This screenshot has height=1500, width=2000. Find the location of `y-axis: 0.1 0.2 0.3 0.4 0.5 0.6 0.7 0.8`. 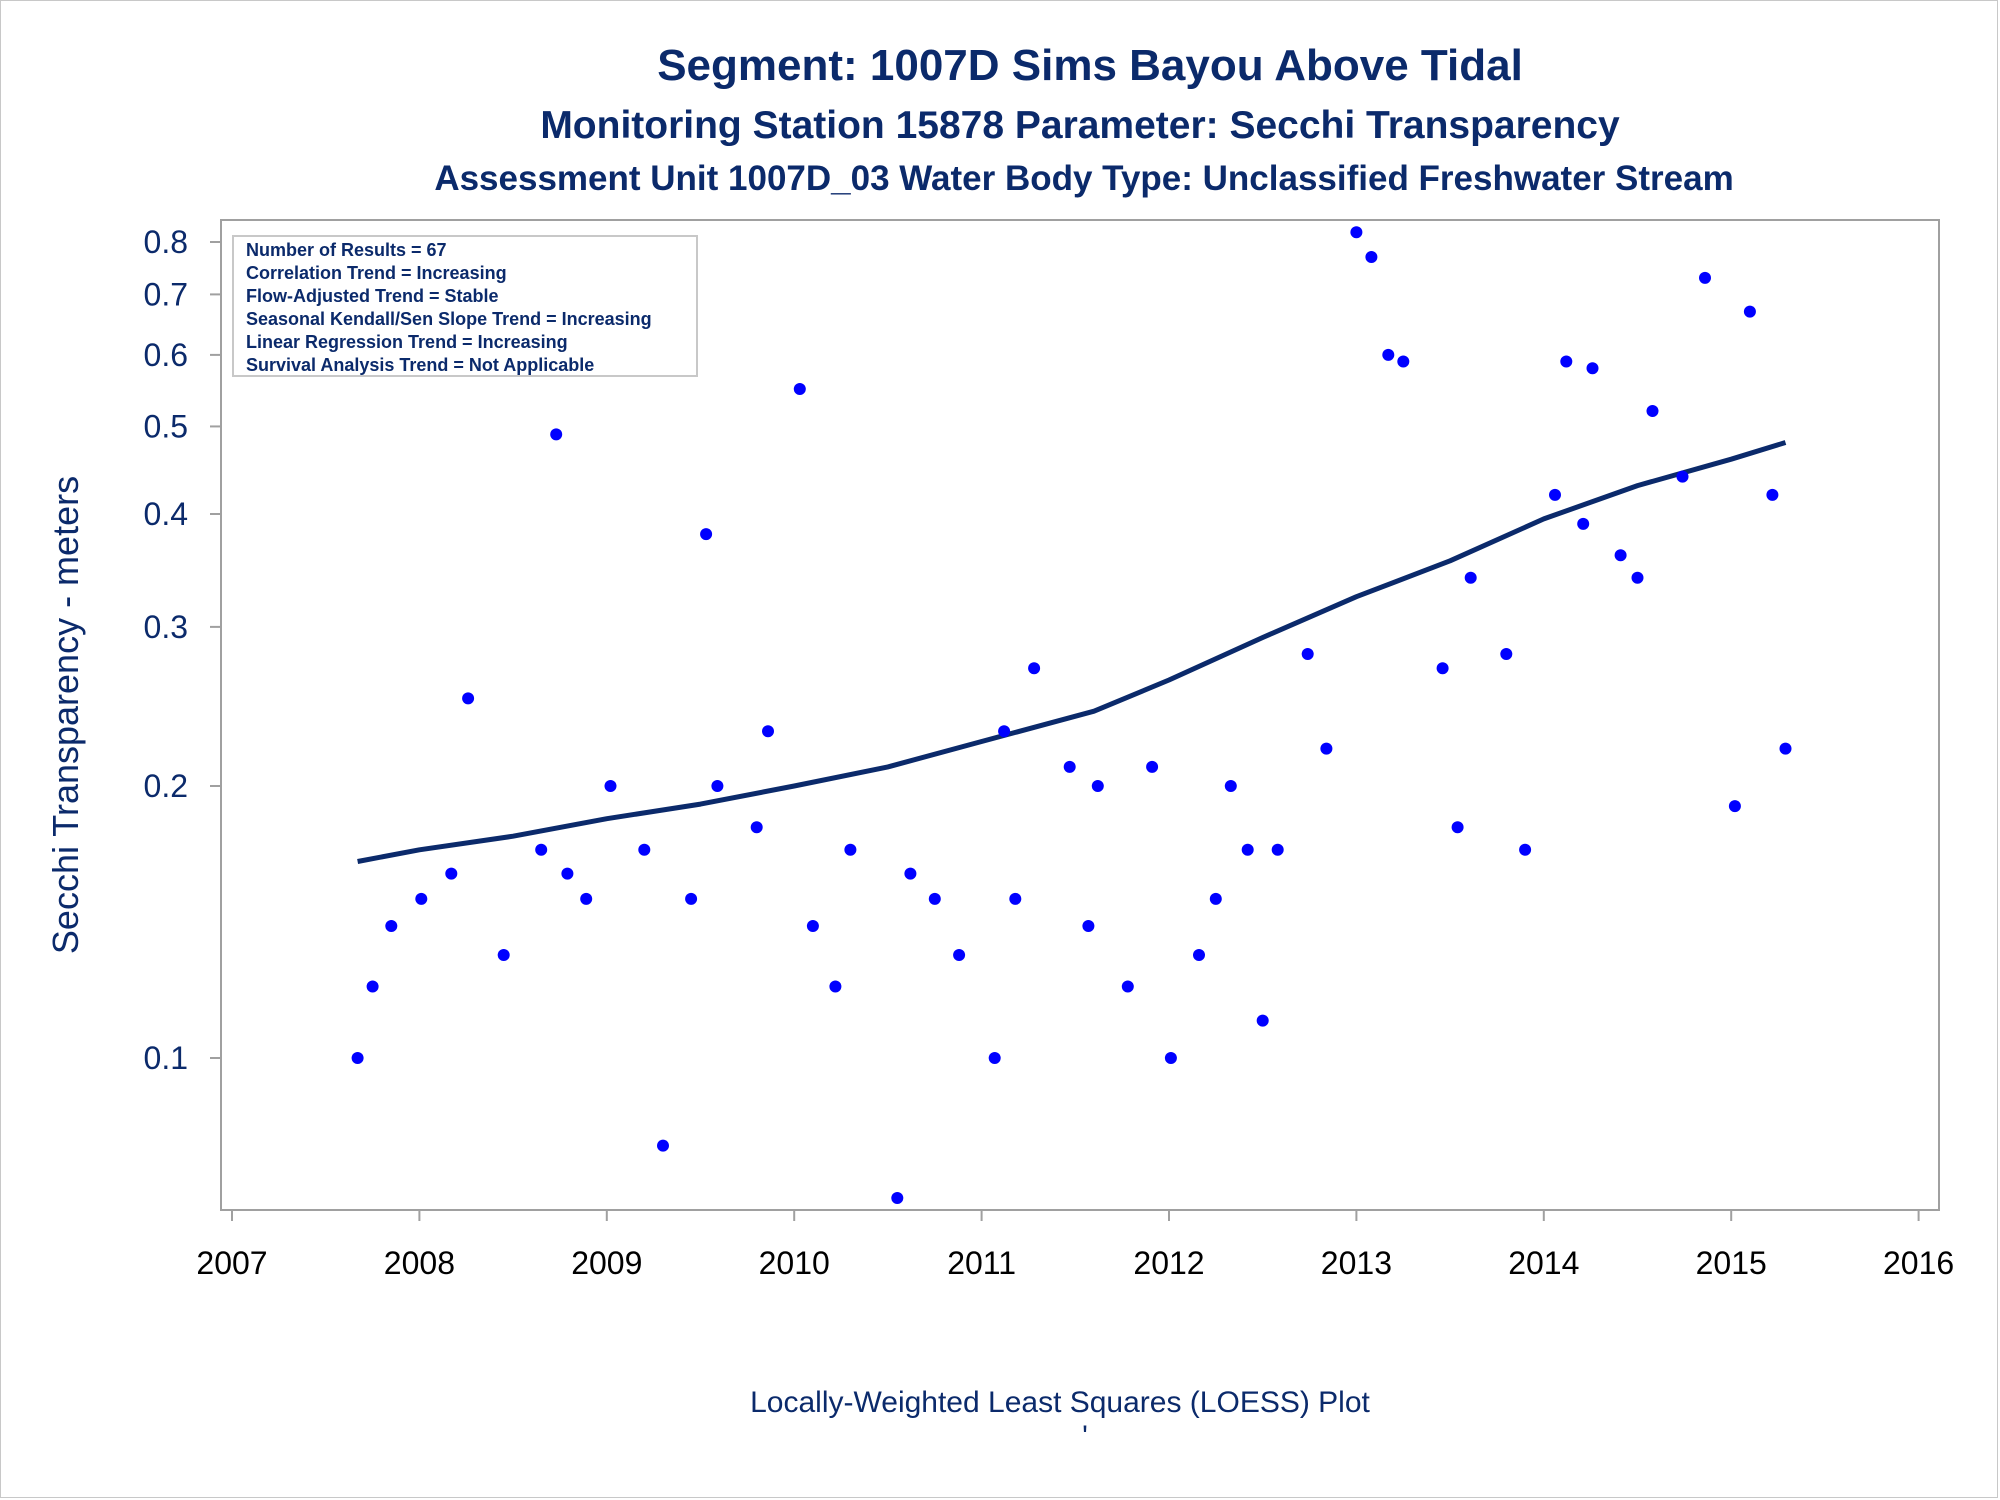

y-axis: 0.1 0.2 0.3 0.4 0.5 0.6 0.7 0.8 is located at coordinates (182, 650).